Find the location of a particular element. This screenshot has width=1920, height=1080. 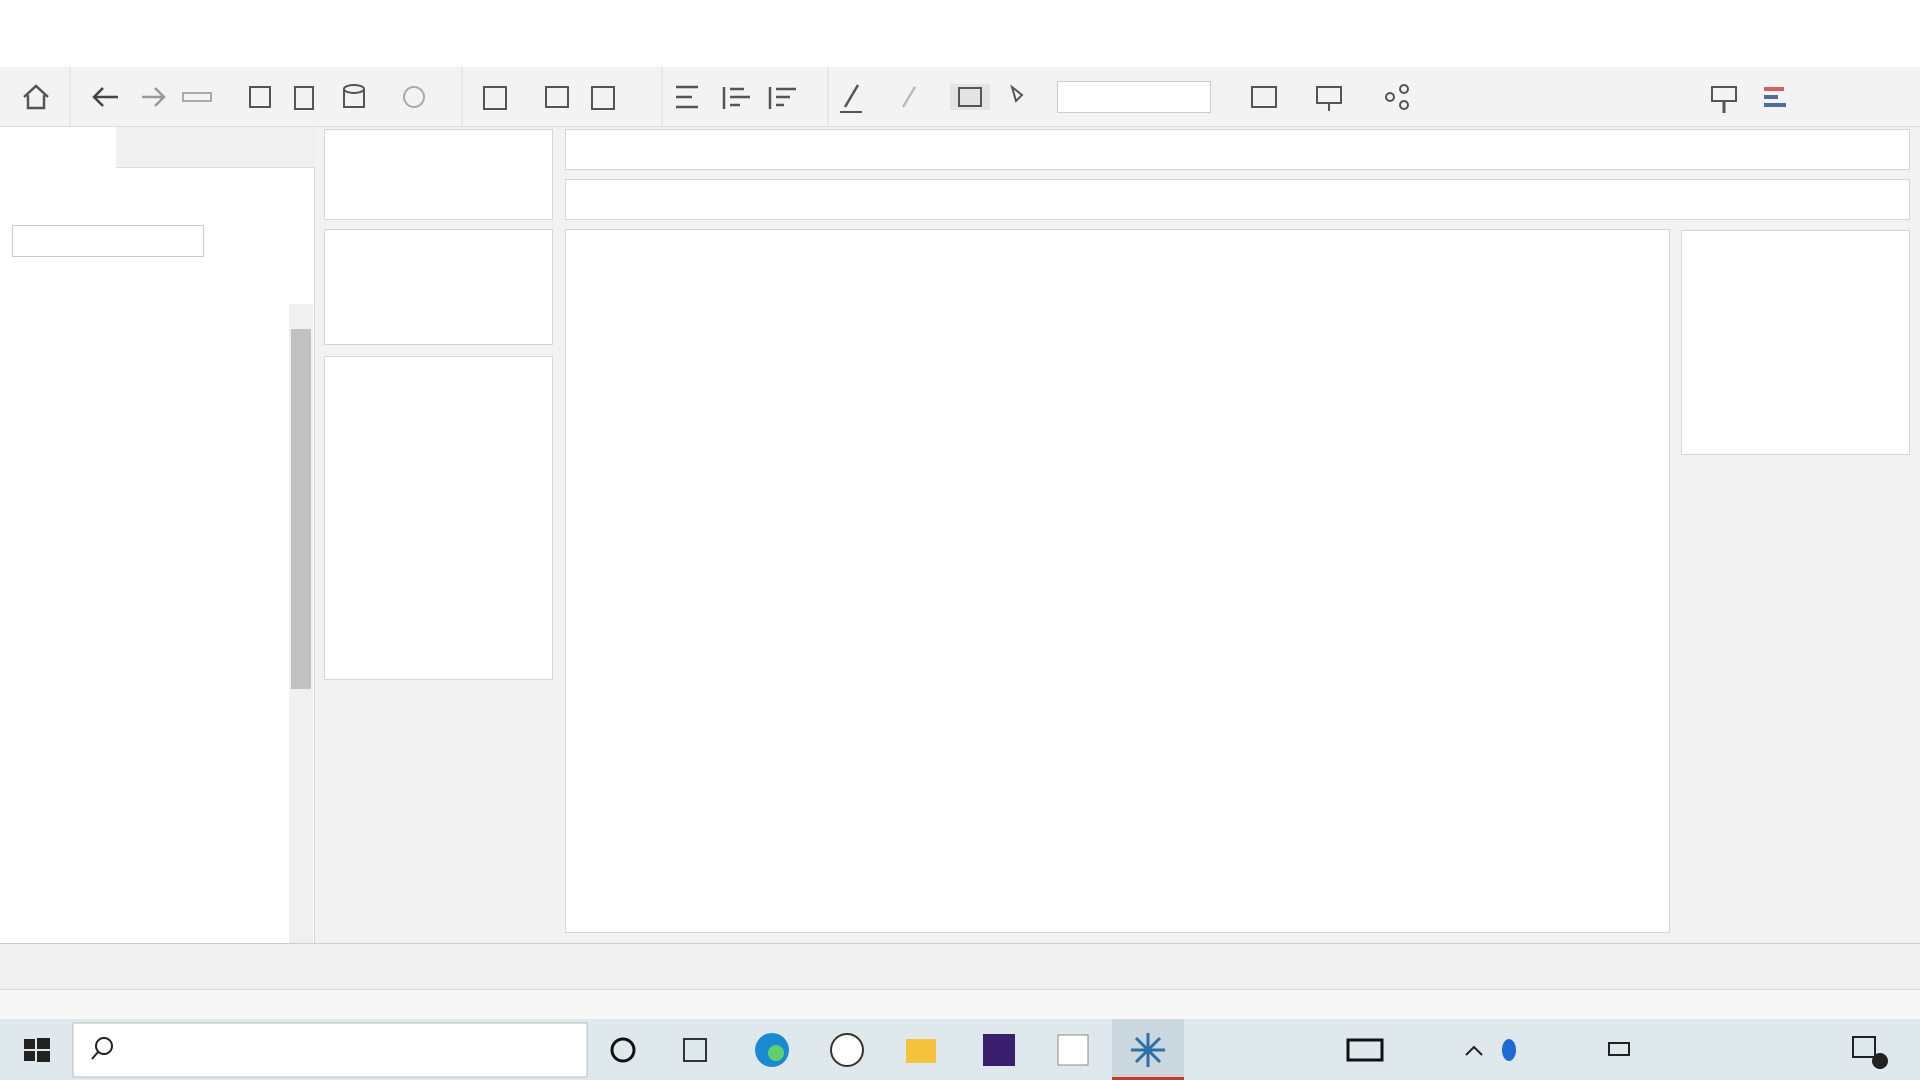

scrollbar is located at coordinates (301, 649).